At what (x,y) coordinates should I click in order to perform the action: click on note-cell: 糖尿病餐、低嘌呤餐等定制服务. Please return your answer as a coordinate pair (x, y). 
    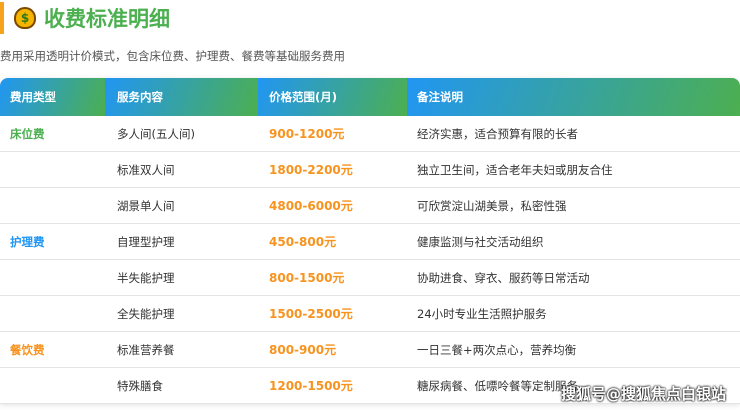
    Looking at the image, I should click on (497, 385).